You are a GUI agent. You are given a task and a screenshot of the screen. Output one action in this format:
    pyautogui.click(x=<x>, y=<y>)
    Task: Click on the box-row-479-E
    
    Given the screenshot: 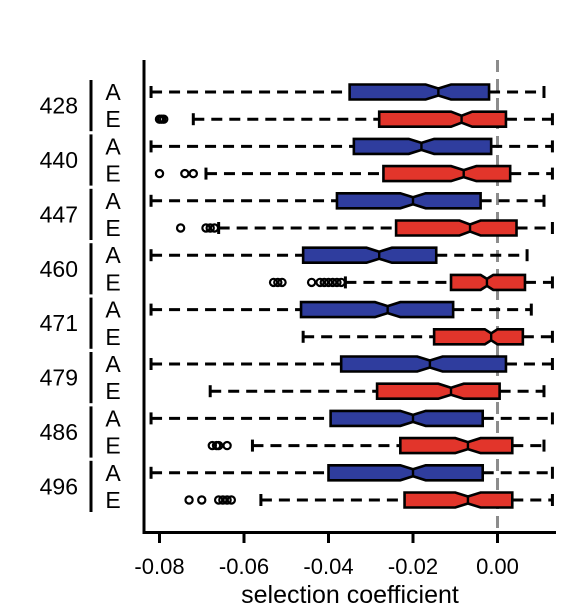 What is the action you would take?
    pyautogui.click(x=377, y=391)
    